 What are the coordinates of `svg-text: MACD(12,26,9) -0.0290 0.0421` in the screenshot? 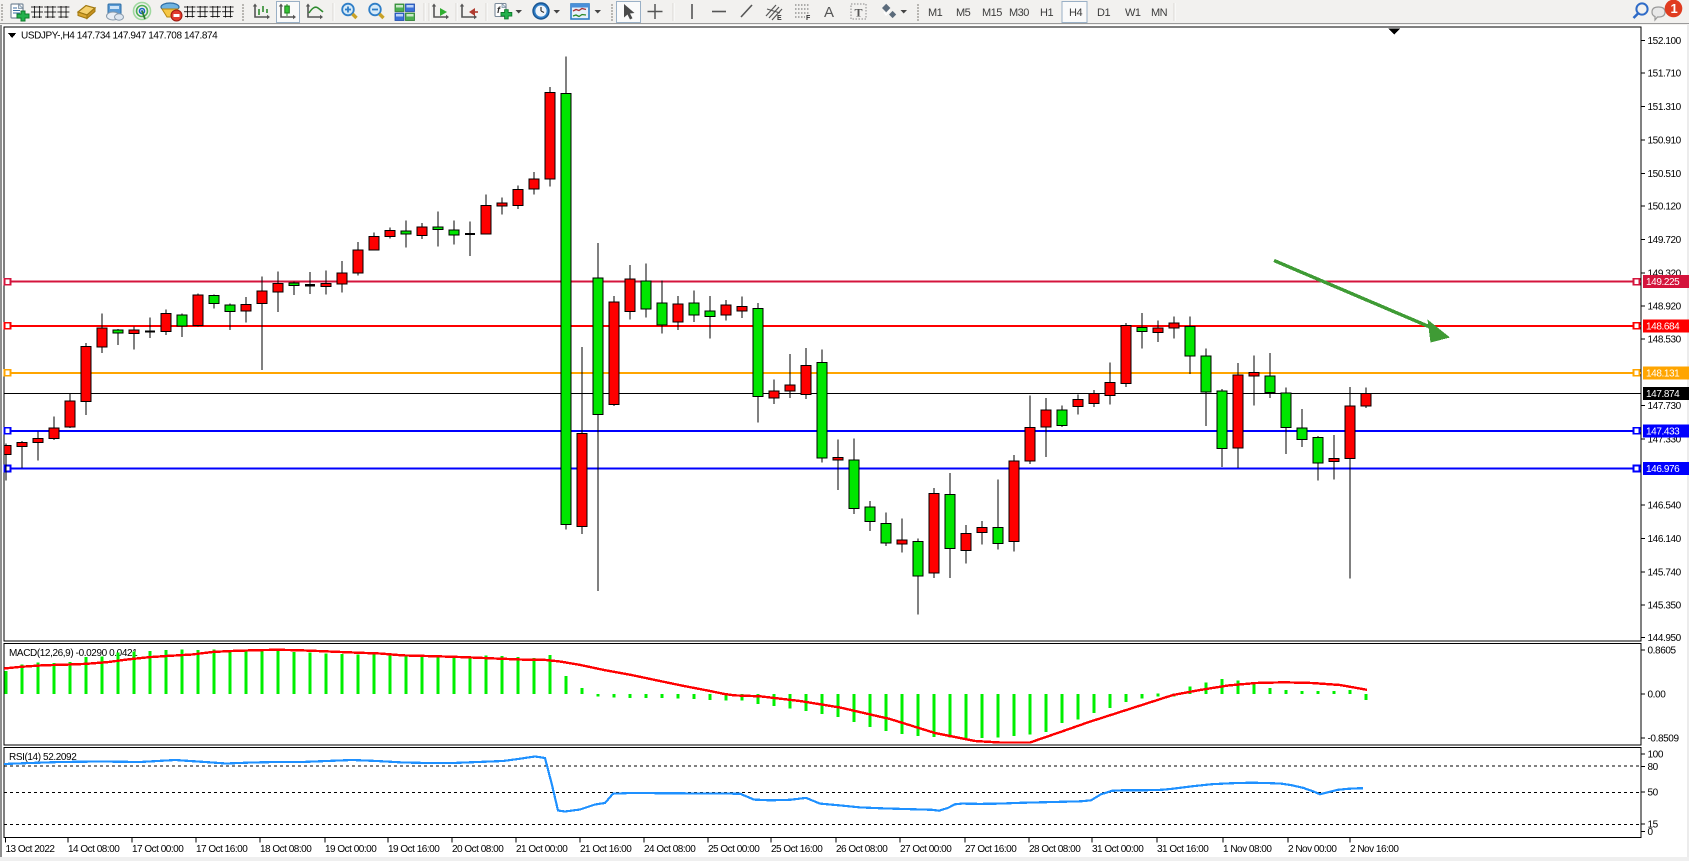 It's located at (73, 653).